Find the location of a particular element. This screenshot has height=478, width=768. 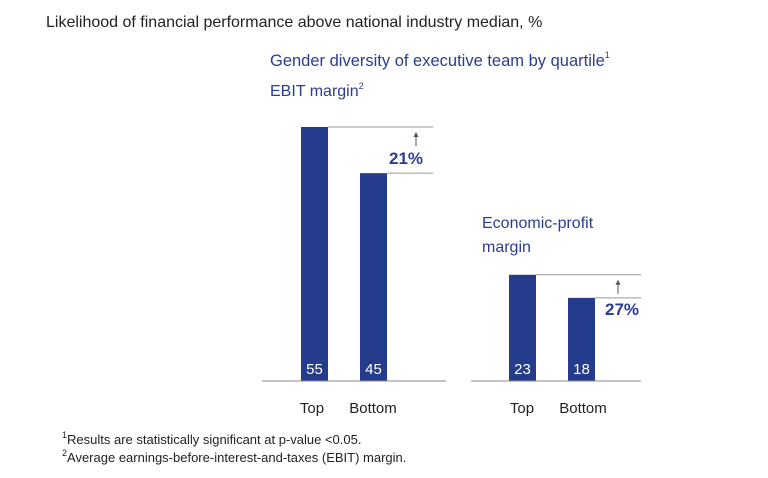

panel-title-footnote-marker: 2 is located at coordinates (361, 86).